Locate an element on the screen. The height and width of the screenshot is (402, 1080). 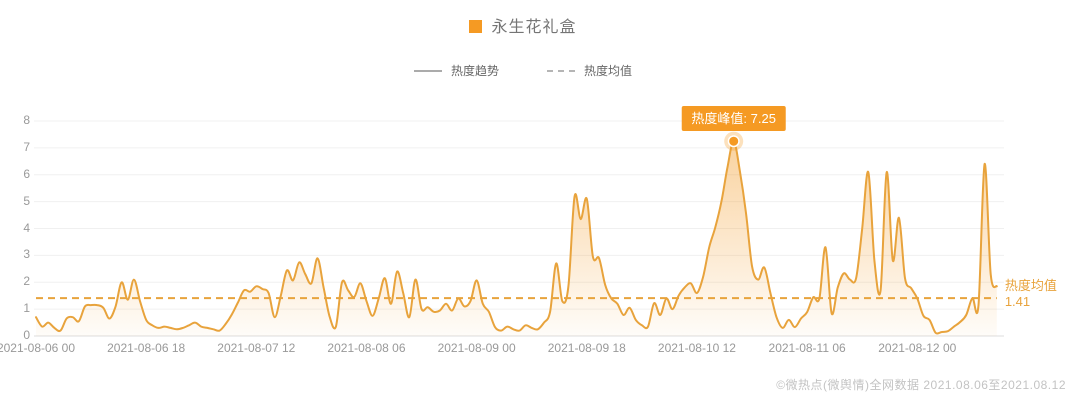
legend-label-trend: 热度趋势 is located at coordinates (474, 71).